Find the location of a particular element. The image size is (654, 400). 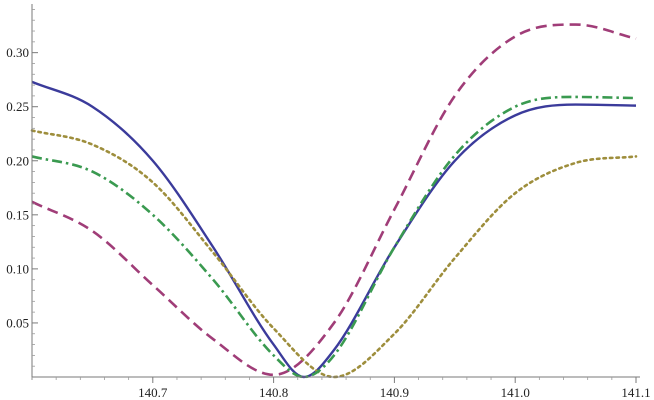

x-tick-label: 140.8 is located at coordinates (273, 392).